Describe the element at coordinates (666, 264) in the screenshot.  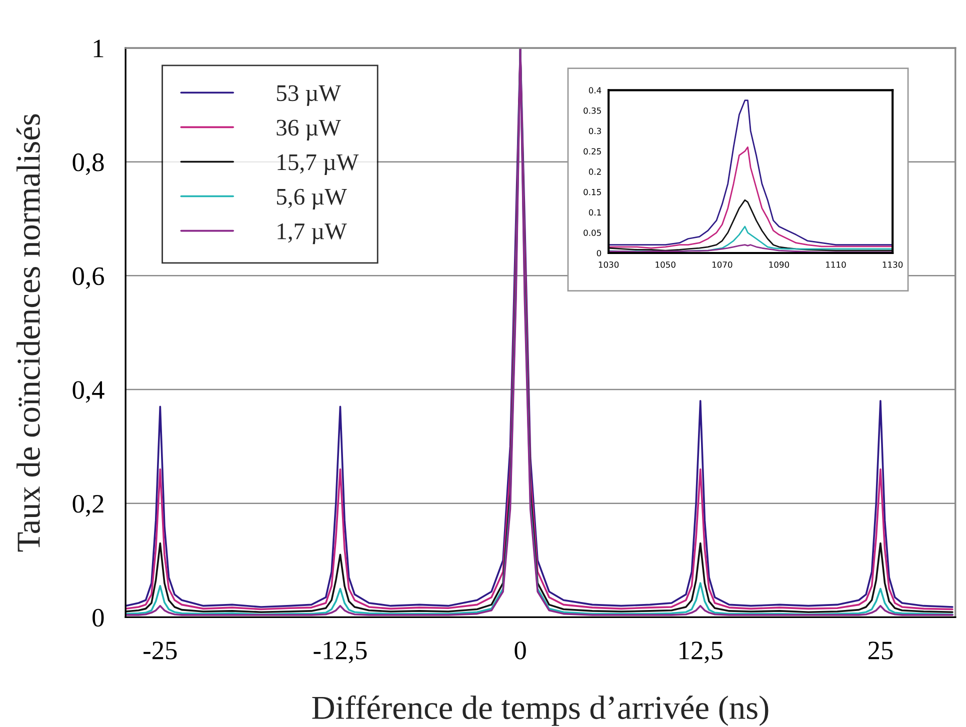
I see `x-tick-label: 1050` at that location.